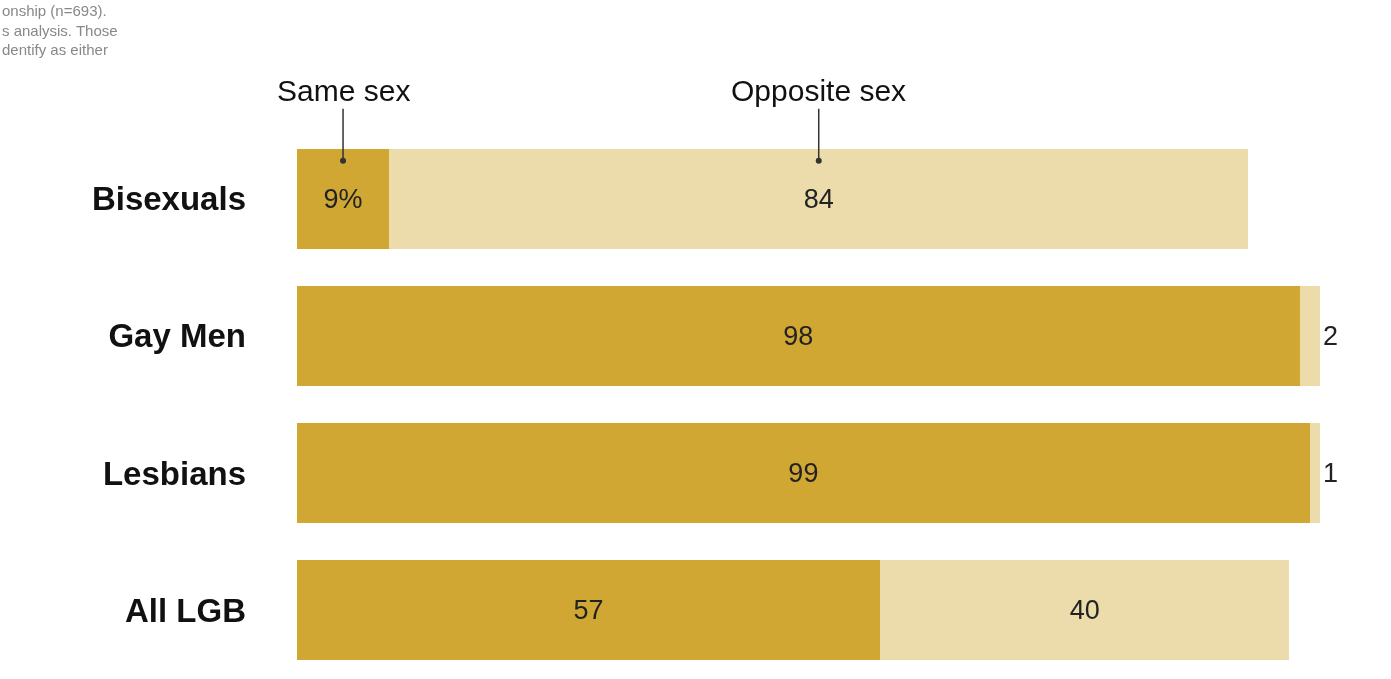  What do you see at coordinates (177, 336) in the screenshot?
I see `y-tick-label: Gay Men` at bounding box center [177, 336].